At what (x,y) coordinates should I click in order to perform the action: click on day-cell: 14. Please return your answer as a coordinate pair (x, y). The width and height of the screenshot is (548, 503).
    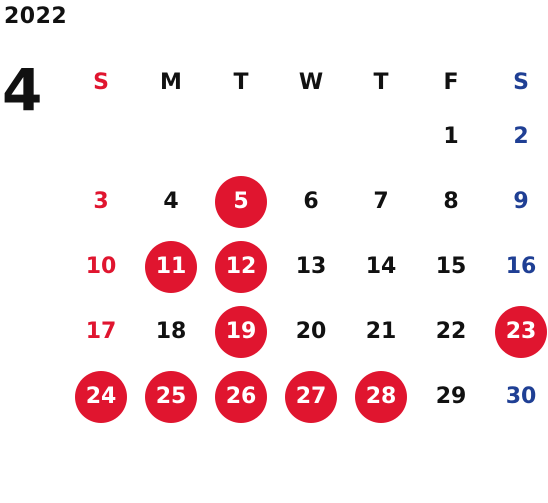
    Looking at the image, I should click on (381, 266).